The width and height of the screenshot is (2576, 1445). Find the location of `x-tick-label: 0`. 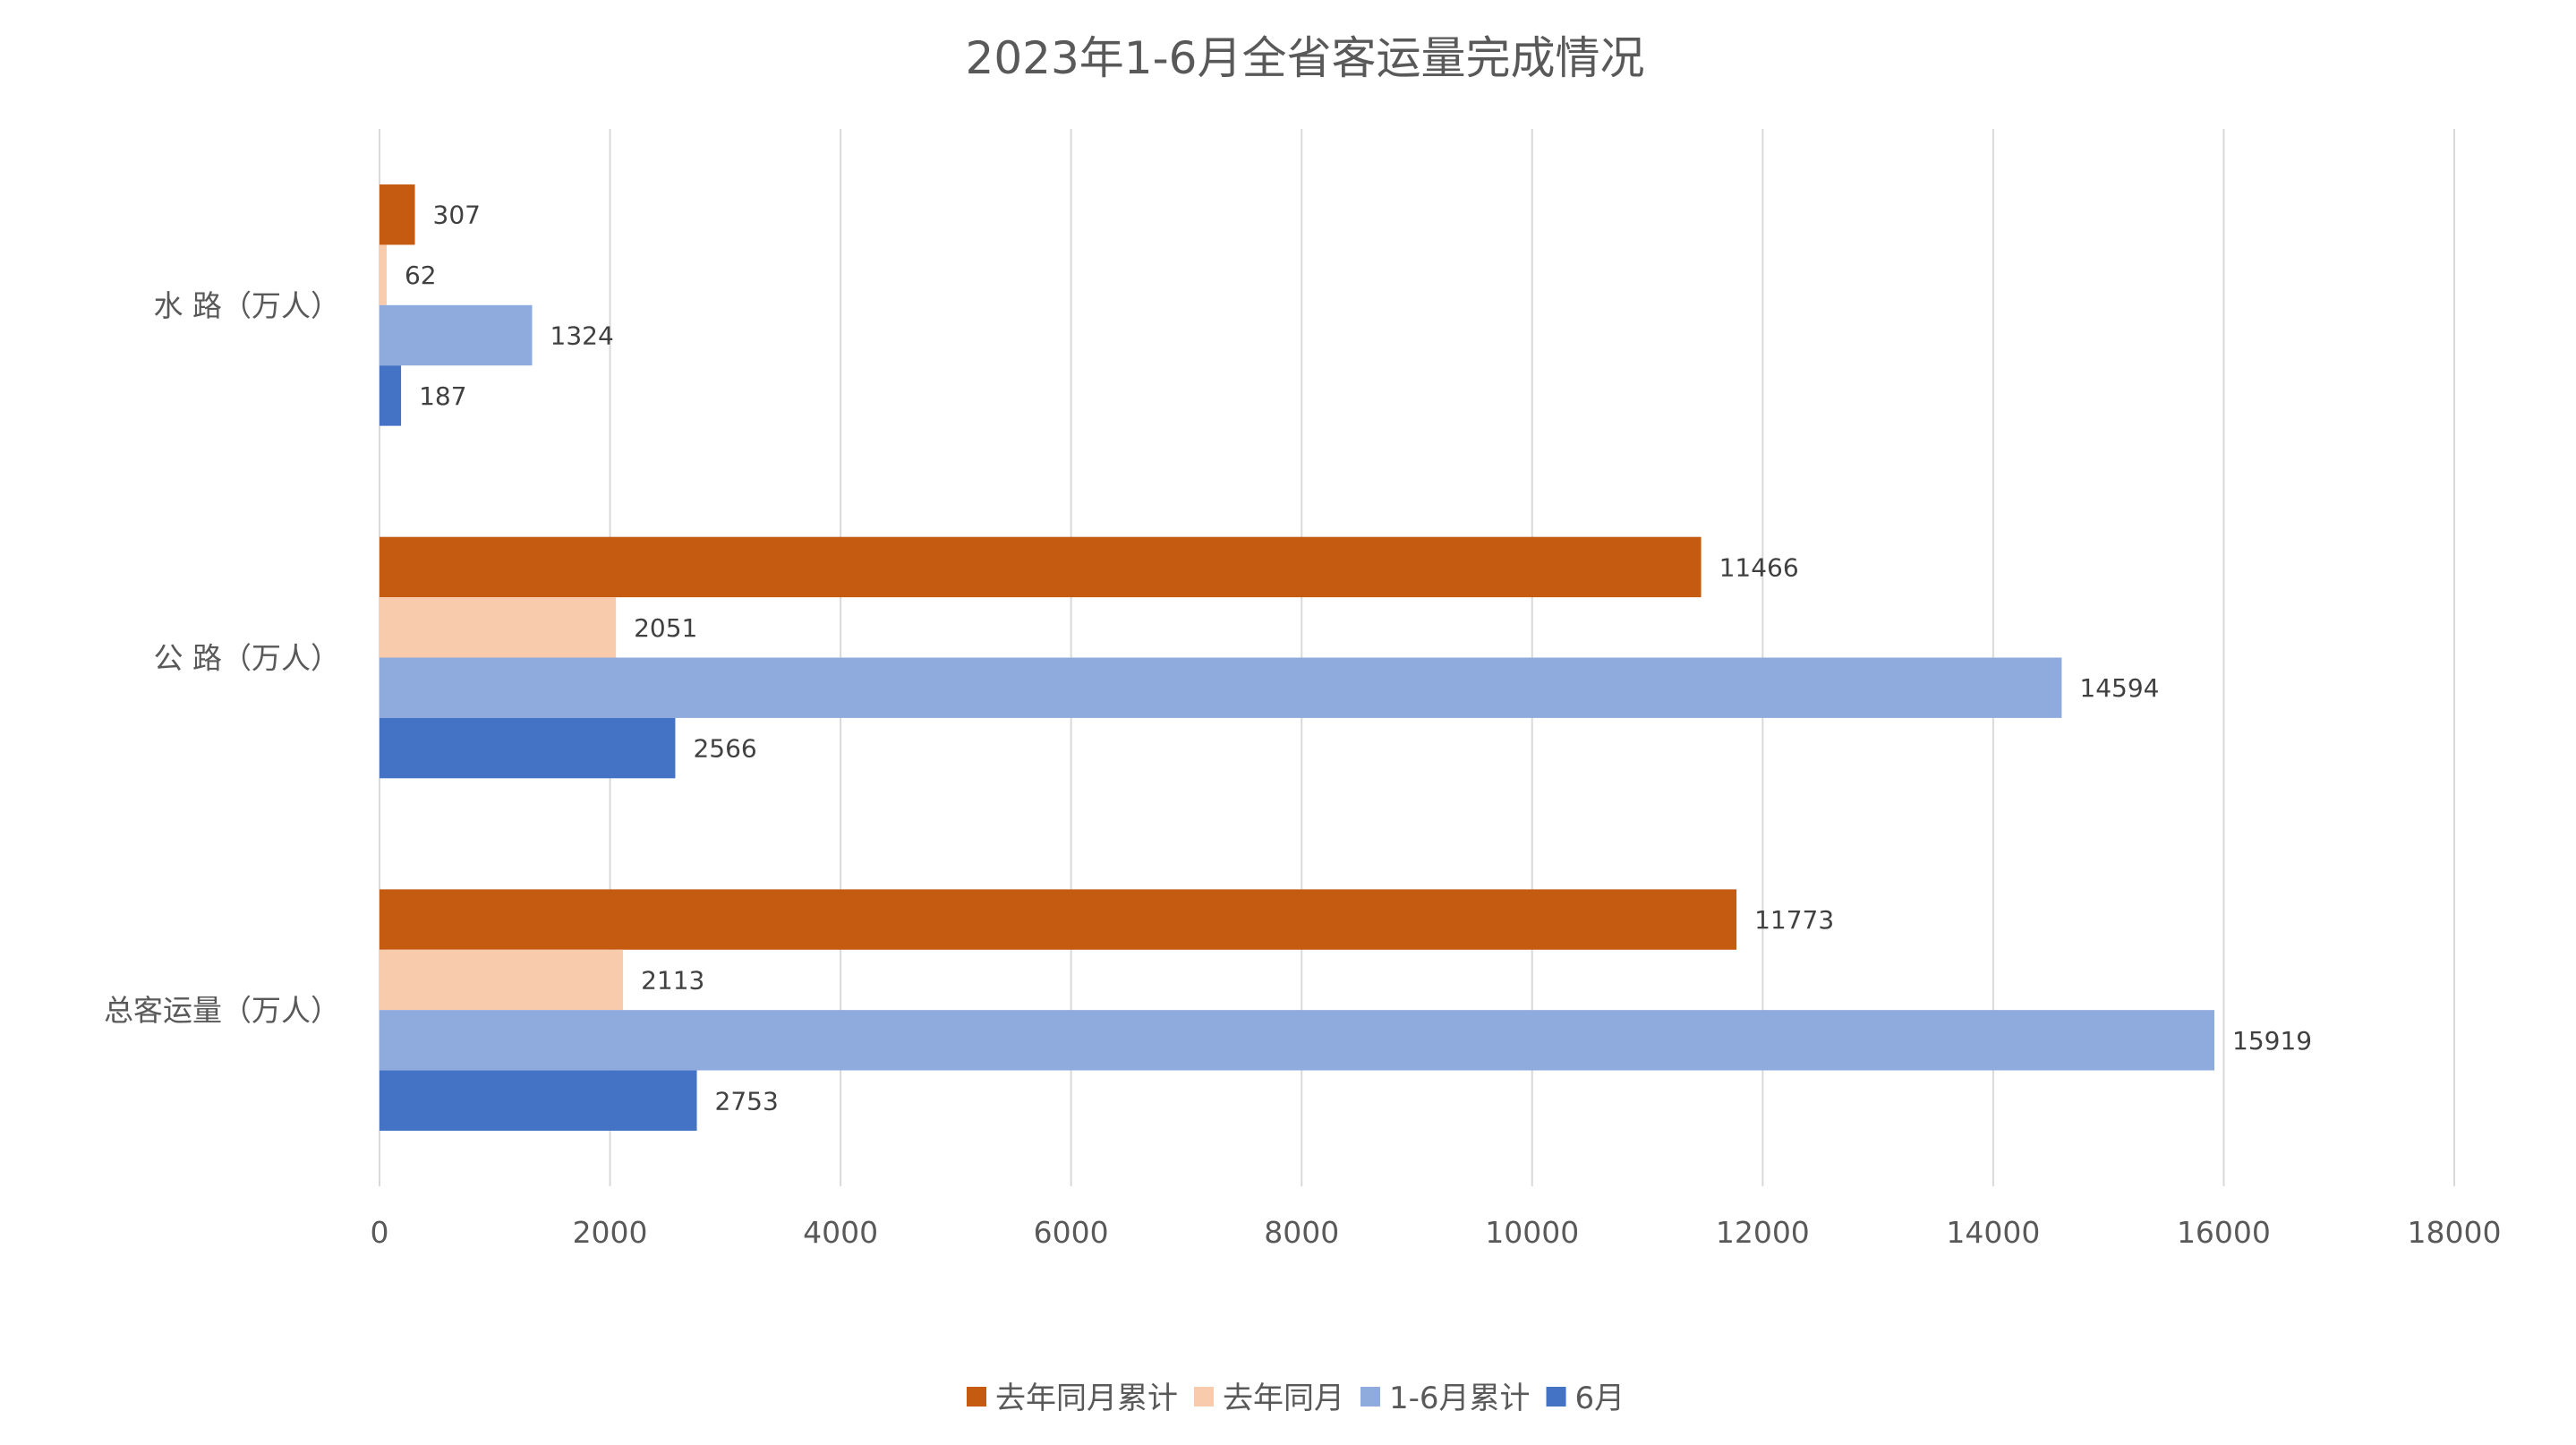

x-tick-label: 0 is located at coordinates (380, 1232).